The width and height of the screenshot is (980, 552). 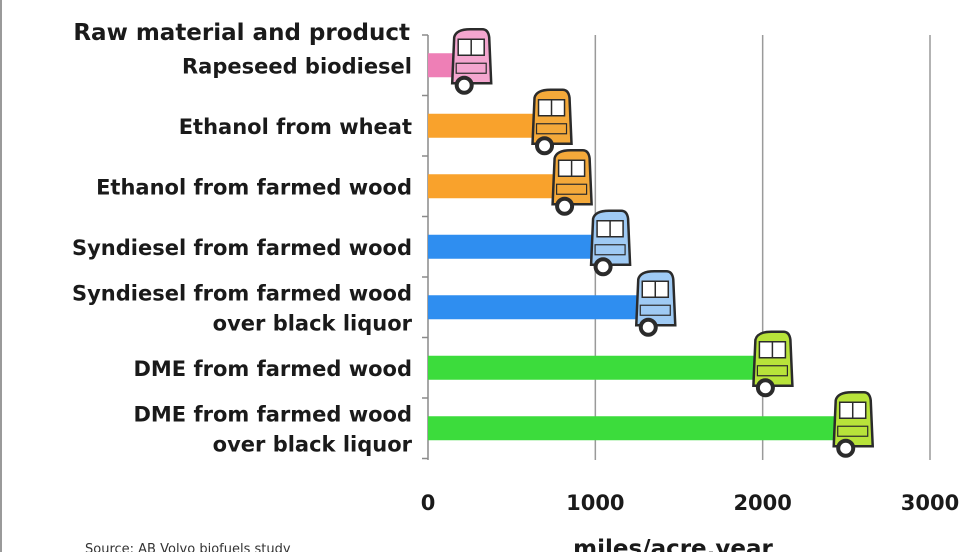 What do you see at coordinates (690, 503) in the screenshot?
I see `tick-layer: 0 1000 2000 3000` at bounding box center [690, 503].